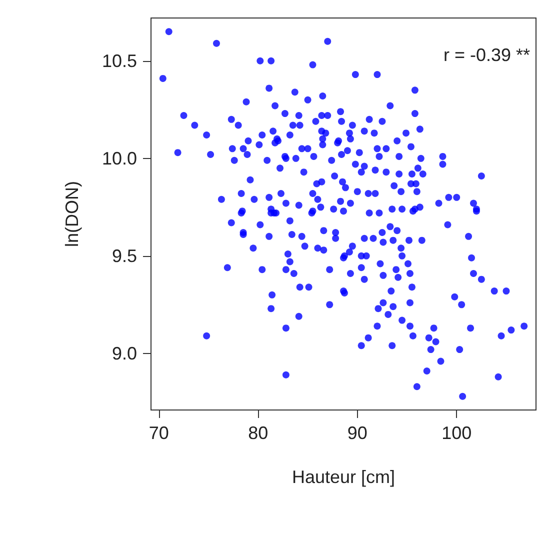 Image resolution: width=552 pixels, height=548 pixels. Describe the element at coordinates (258, 433) in the screenshot. I see `x-tick-label: 80` at that location.